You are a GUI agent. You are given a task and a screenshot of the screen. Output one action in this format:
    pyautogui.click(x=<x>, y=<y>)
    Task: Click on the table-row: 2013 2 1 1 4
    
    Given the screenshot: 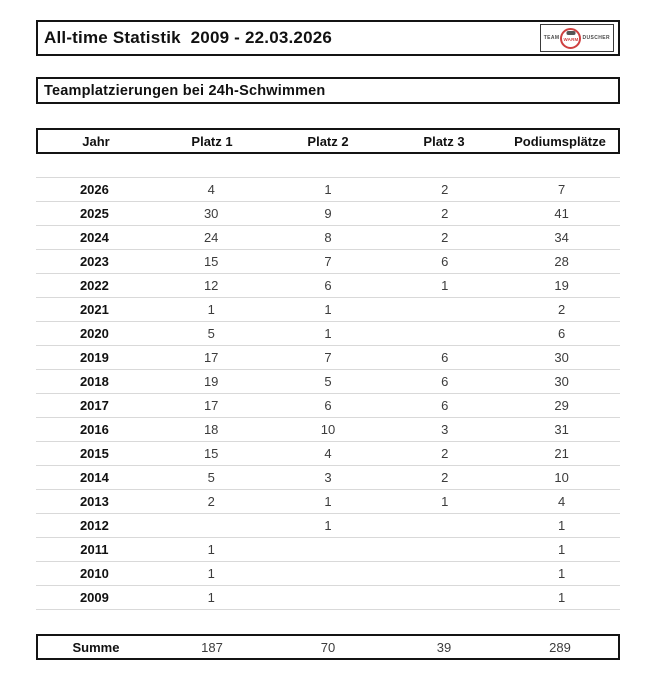 What is the action you would take?
    pyautogui.click(x=328, y=501)
    